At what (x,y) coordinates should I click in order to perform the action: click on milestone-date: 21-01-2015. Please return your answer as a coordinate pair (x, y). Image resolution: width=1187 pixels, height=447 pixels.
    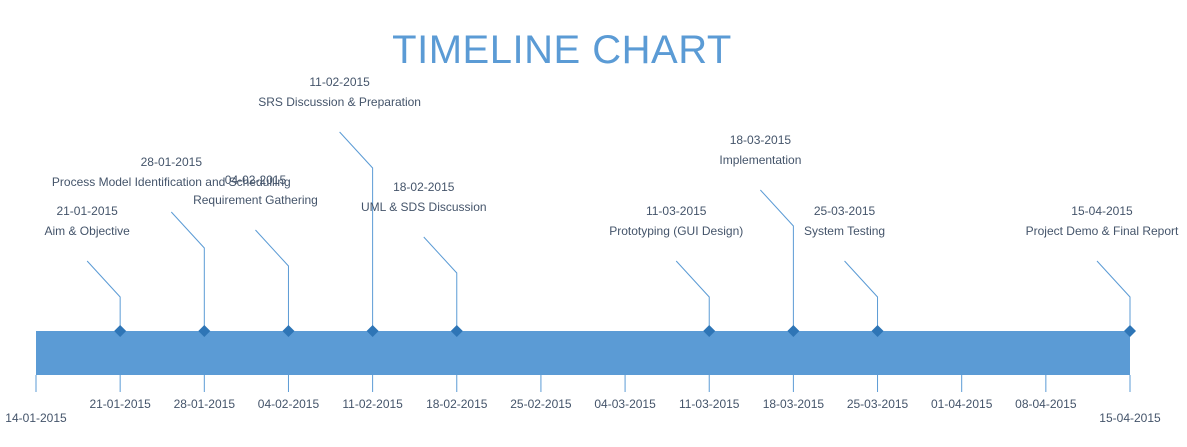
    Looking at the image, I should click on (87, 211).